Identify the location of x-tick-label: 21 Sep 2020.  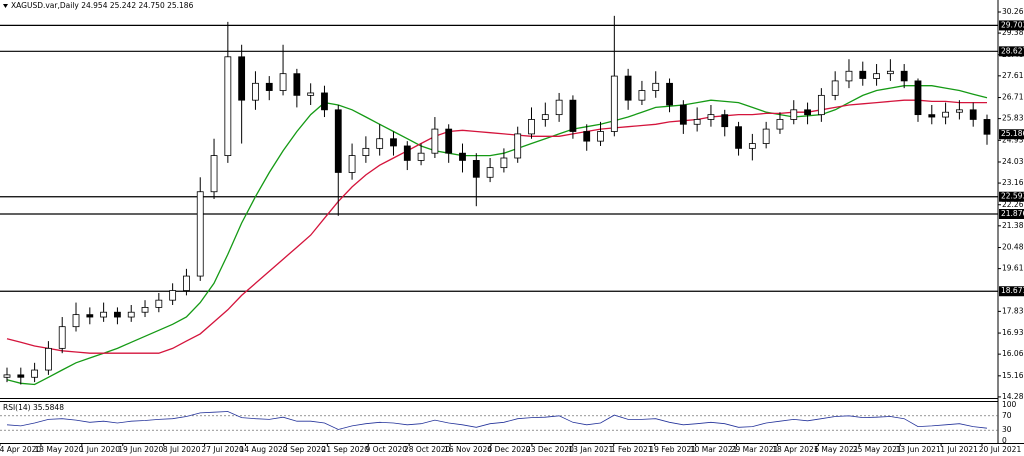
(346, 449).